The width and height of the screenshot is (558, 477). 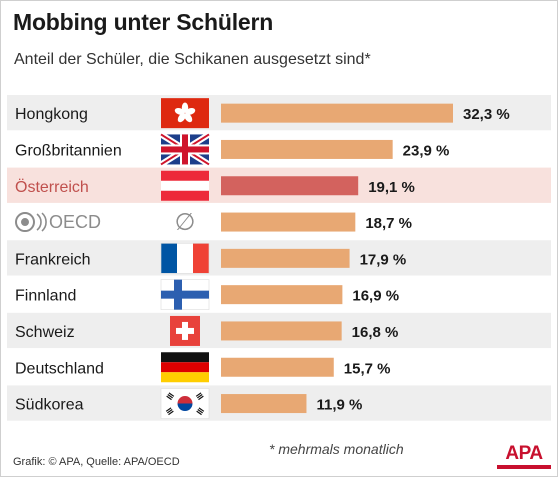 I want to click on oecd-logo-icon, so click(x=31, y=222).